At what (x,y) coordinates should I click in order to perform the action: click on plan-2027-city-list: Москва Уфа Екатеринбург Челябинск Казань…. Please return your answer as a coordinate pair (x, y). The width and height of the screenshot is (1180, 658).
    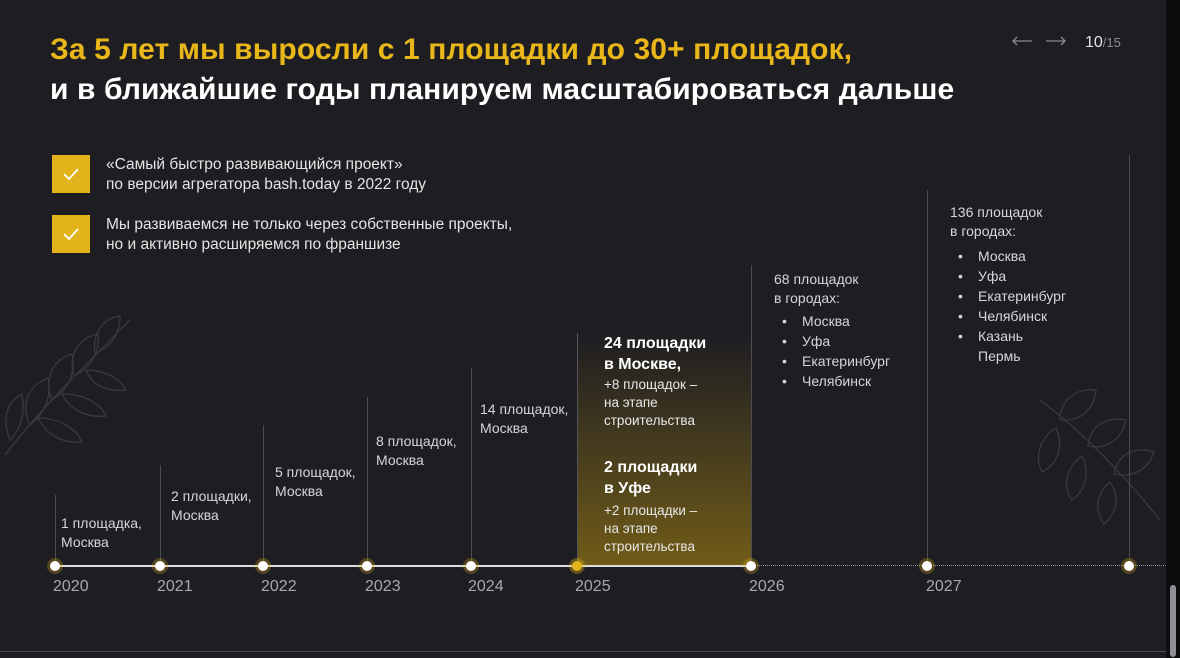
    Looking at the image, I should click on (1010, 306).